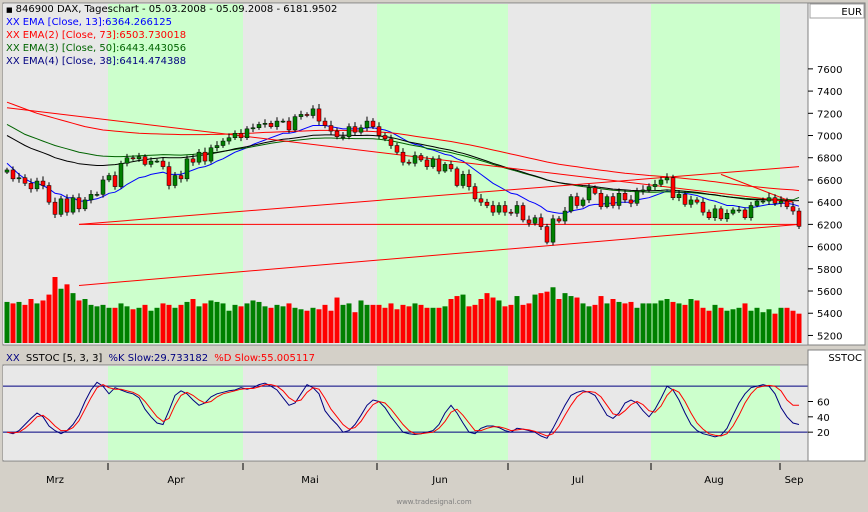 Image resolution: width=868 pixels, height=512 pixels. Describe the element at coordinates (439, 480) in the screenshot. I see `time-label: Jun` at that location.